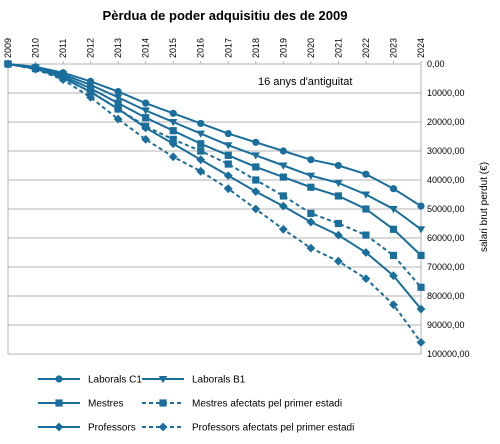  Describe the element at coordinates (446, 267) in the screenshot. I see `y-tick-label: 70000,00` at that location.